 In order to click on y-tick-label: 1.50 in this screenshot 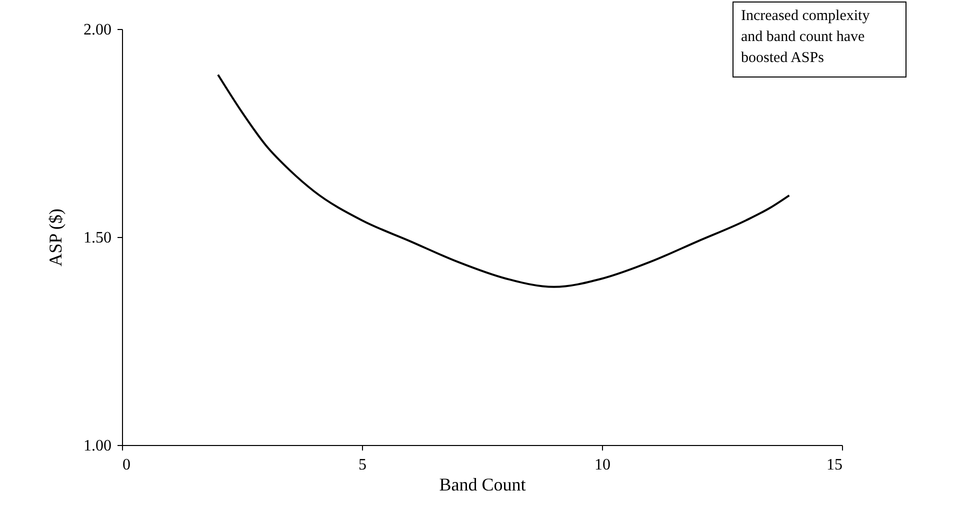, I will do `click(98, 238)`.